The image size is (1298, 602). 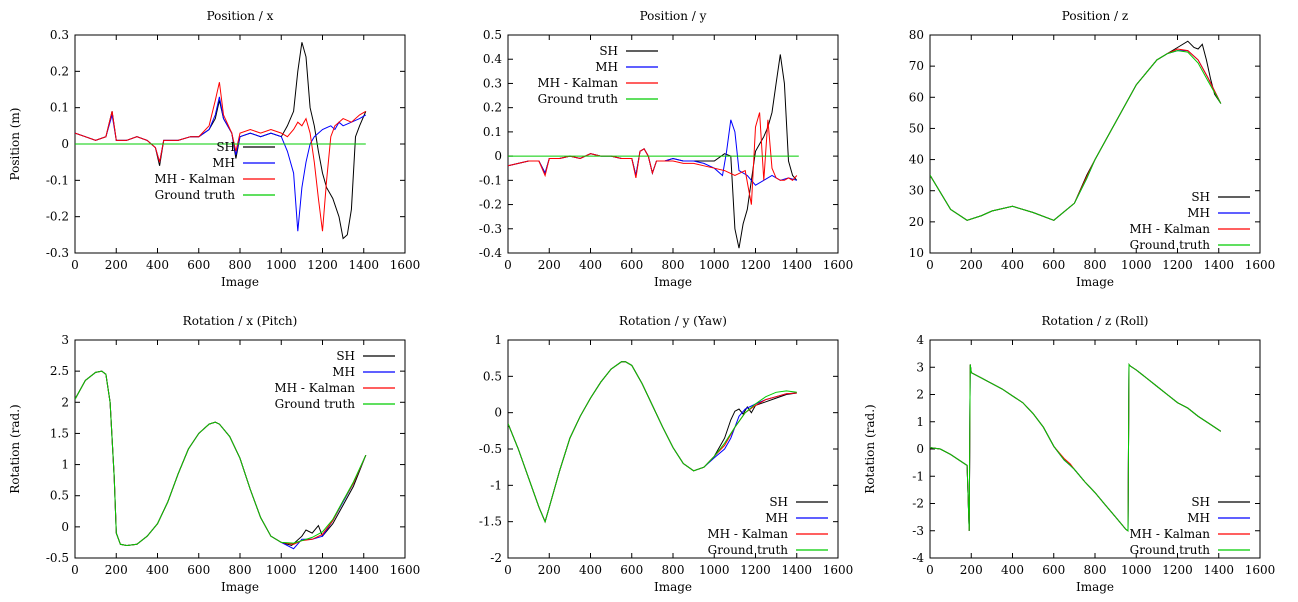 What do you see at coordinates (916, 222) in the screenshot?
I see `y-tick-label: 20` at bounding box center [916, 222].